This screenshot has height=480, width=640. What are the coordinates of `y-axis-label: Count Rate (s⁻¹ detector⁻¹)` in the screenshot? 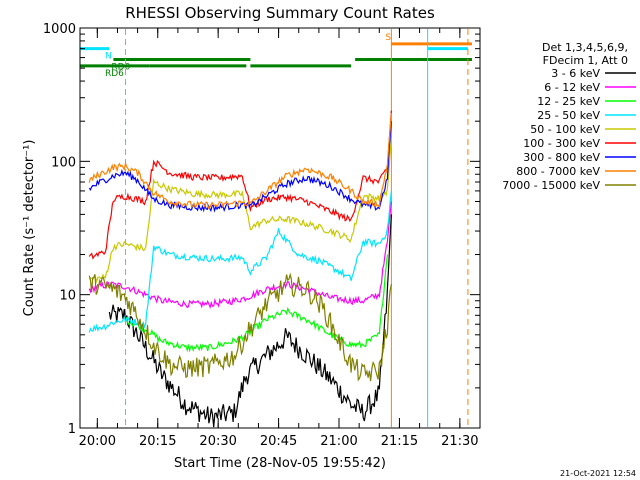 It's located at (29, 228).